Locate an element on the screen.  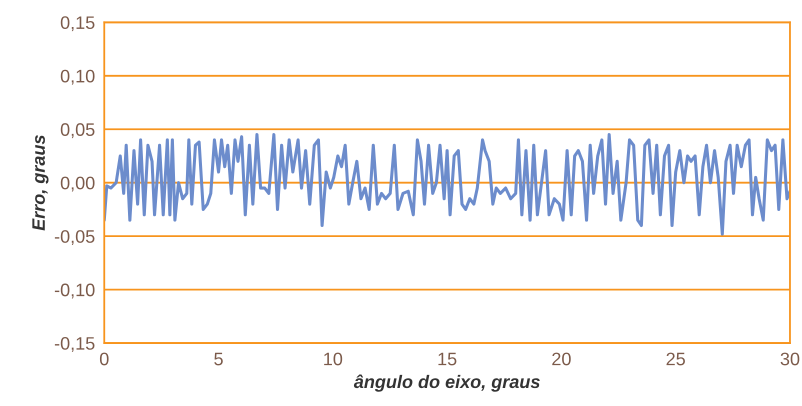
y-tick-label: 0,15 is located at coordinates (77, 24).